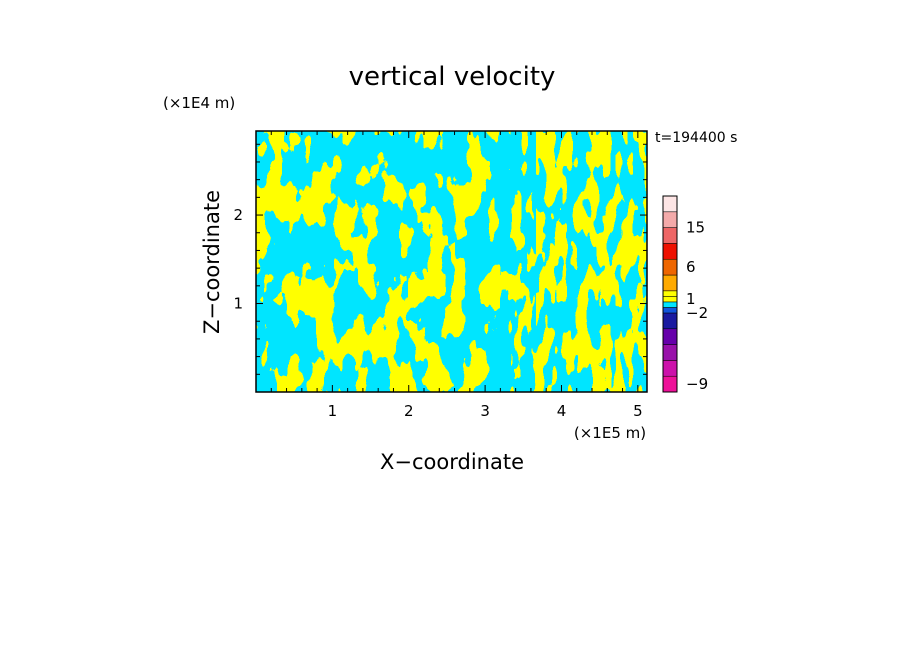 This screenshot has height=654, width=904. I want to click on colorbar-frame, so click(670, 294).